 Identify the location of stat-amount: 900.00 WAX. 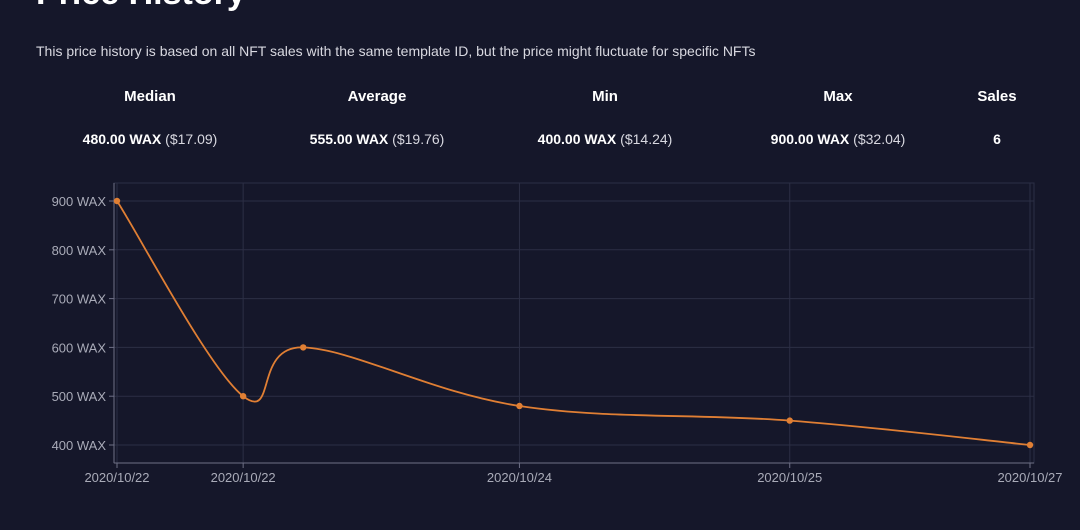
(810, 139).